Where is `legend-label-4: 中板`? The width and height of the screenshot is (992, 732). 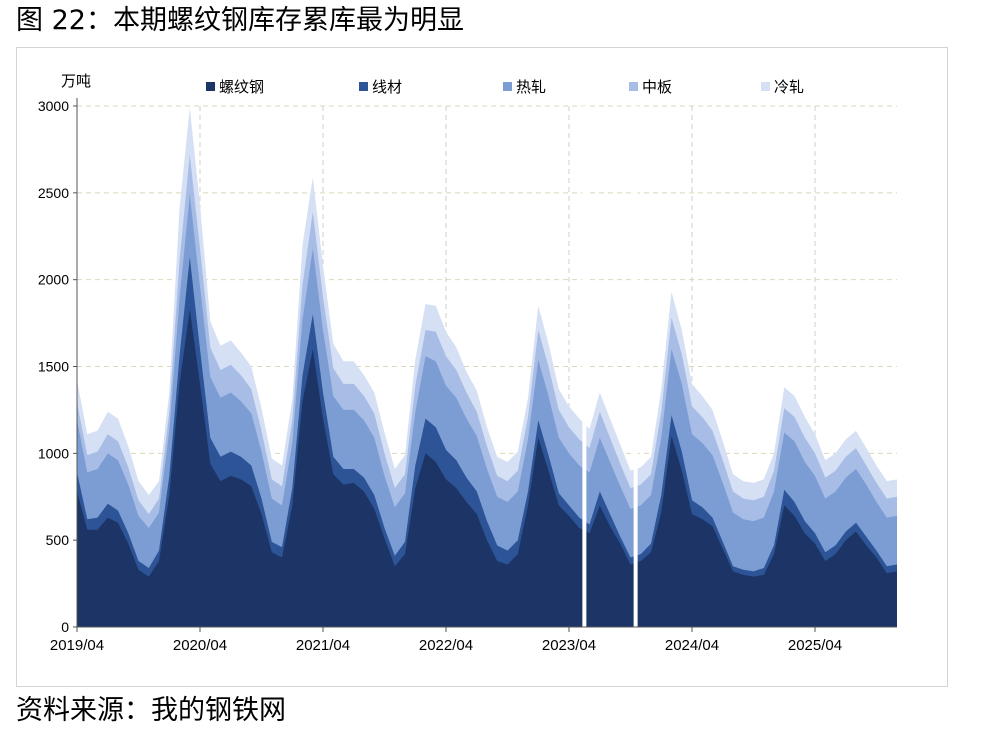 legend-label-4: 中板 is located at coordinates (657, 87).